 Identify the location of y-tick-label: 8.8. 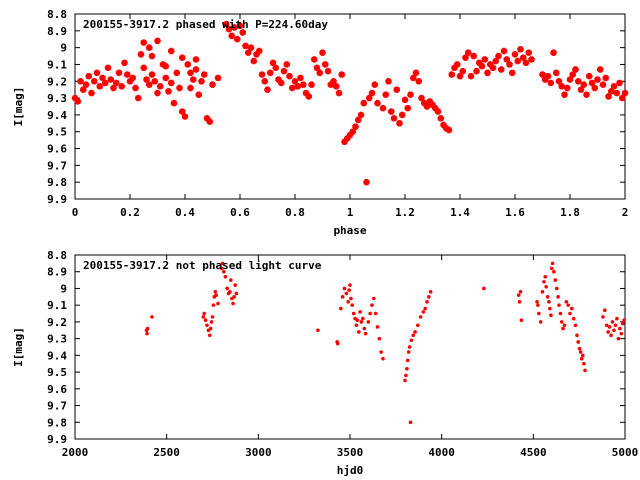
(57, 255).